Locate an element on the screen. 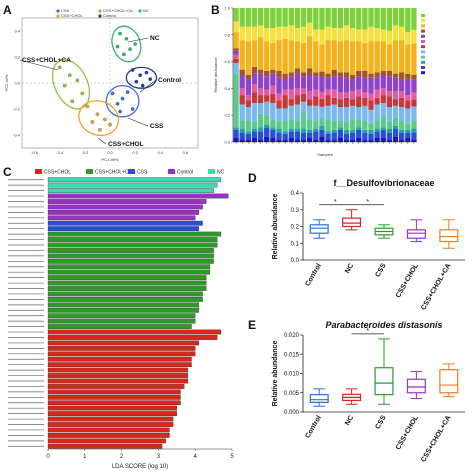 This screenshot has width=474, height=474. x-tick-label: 0.6 is located at coordinates (186, 152).